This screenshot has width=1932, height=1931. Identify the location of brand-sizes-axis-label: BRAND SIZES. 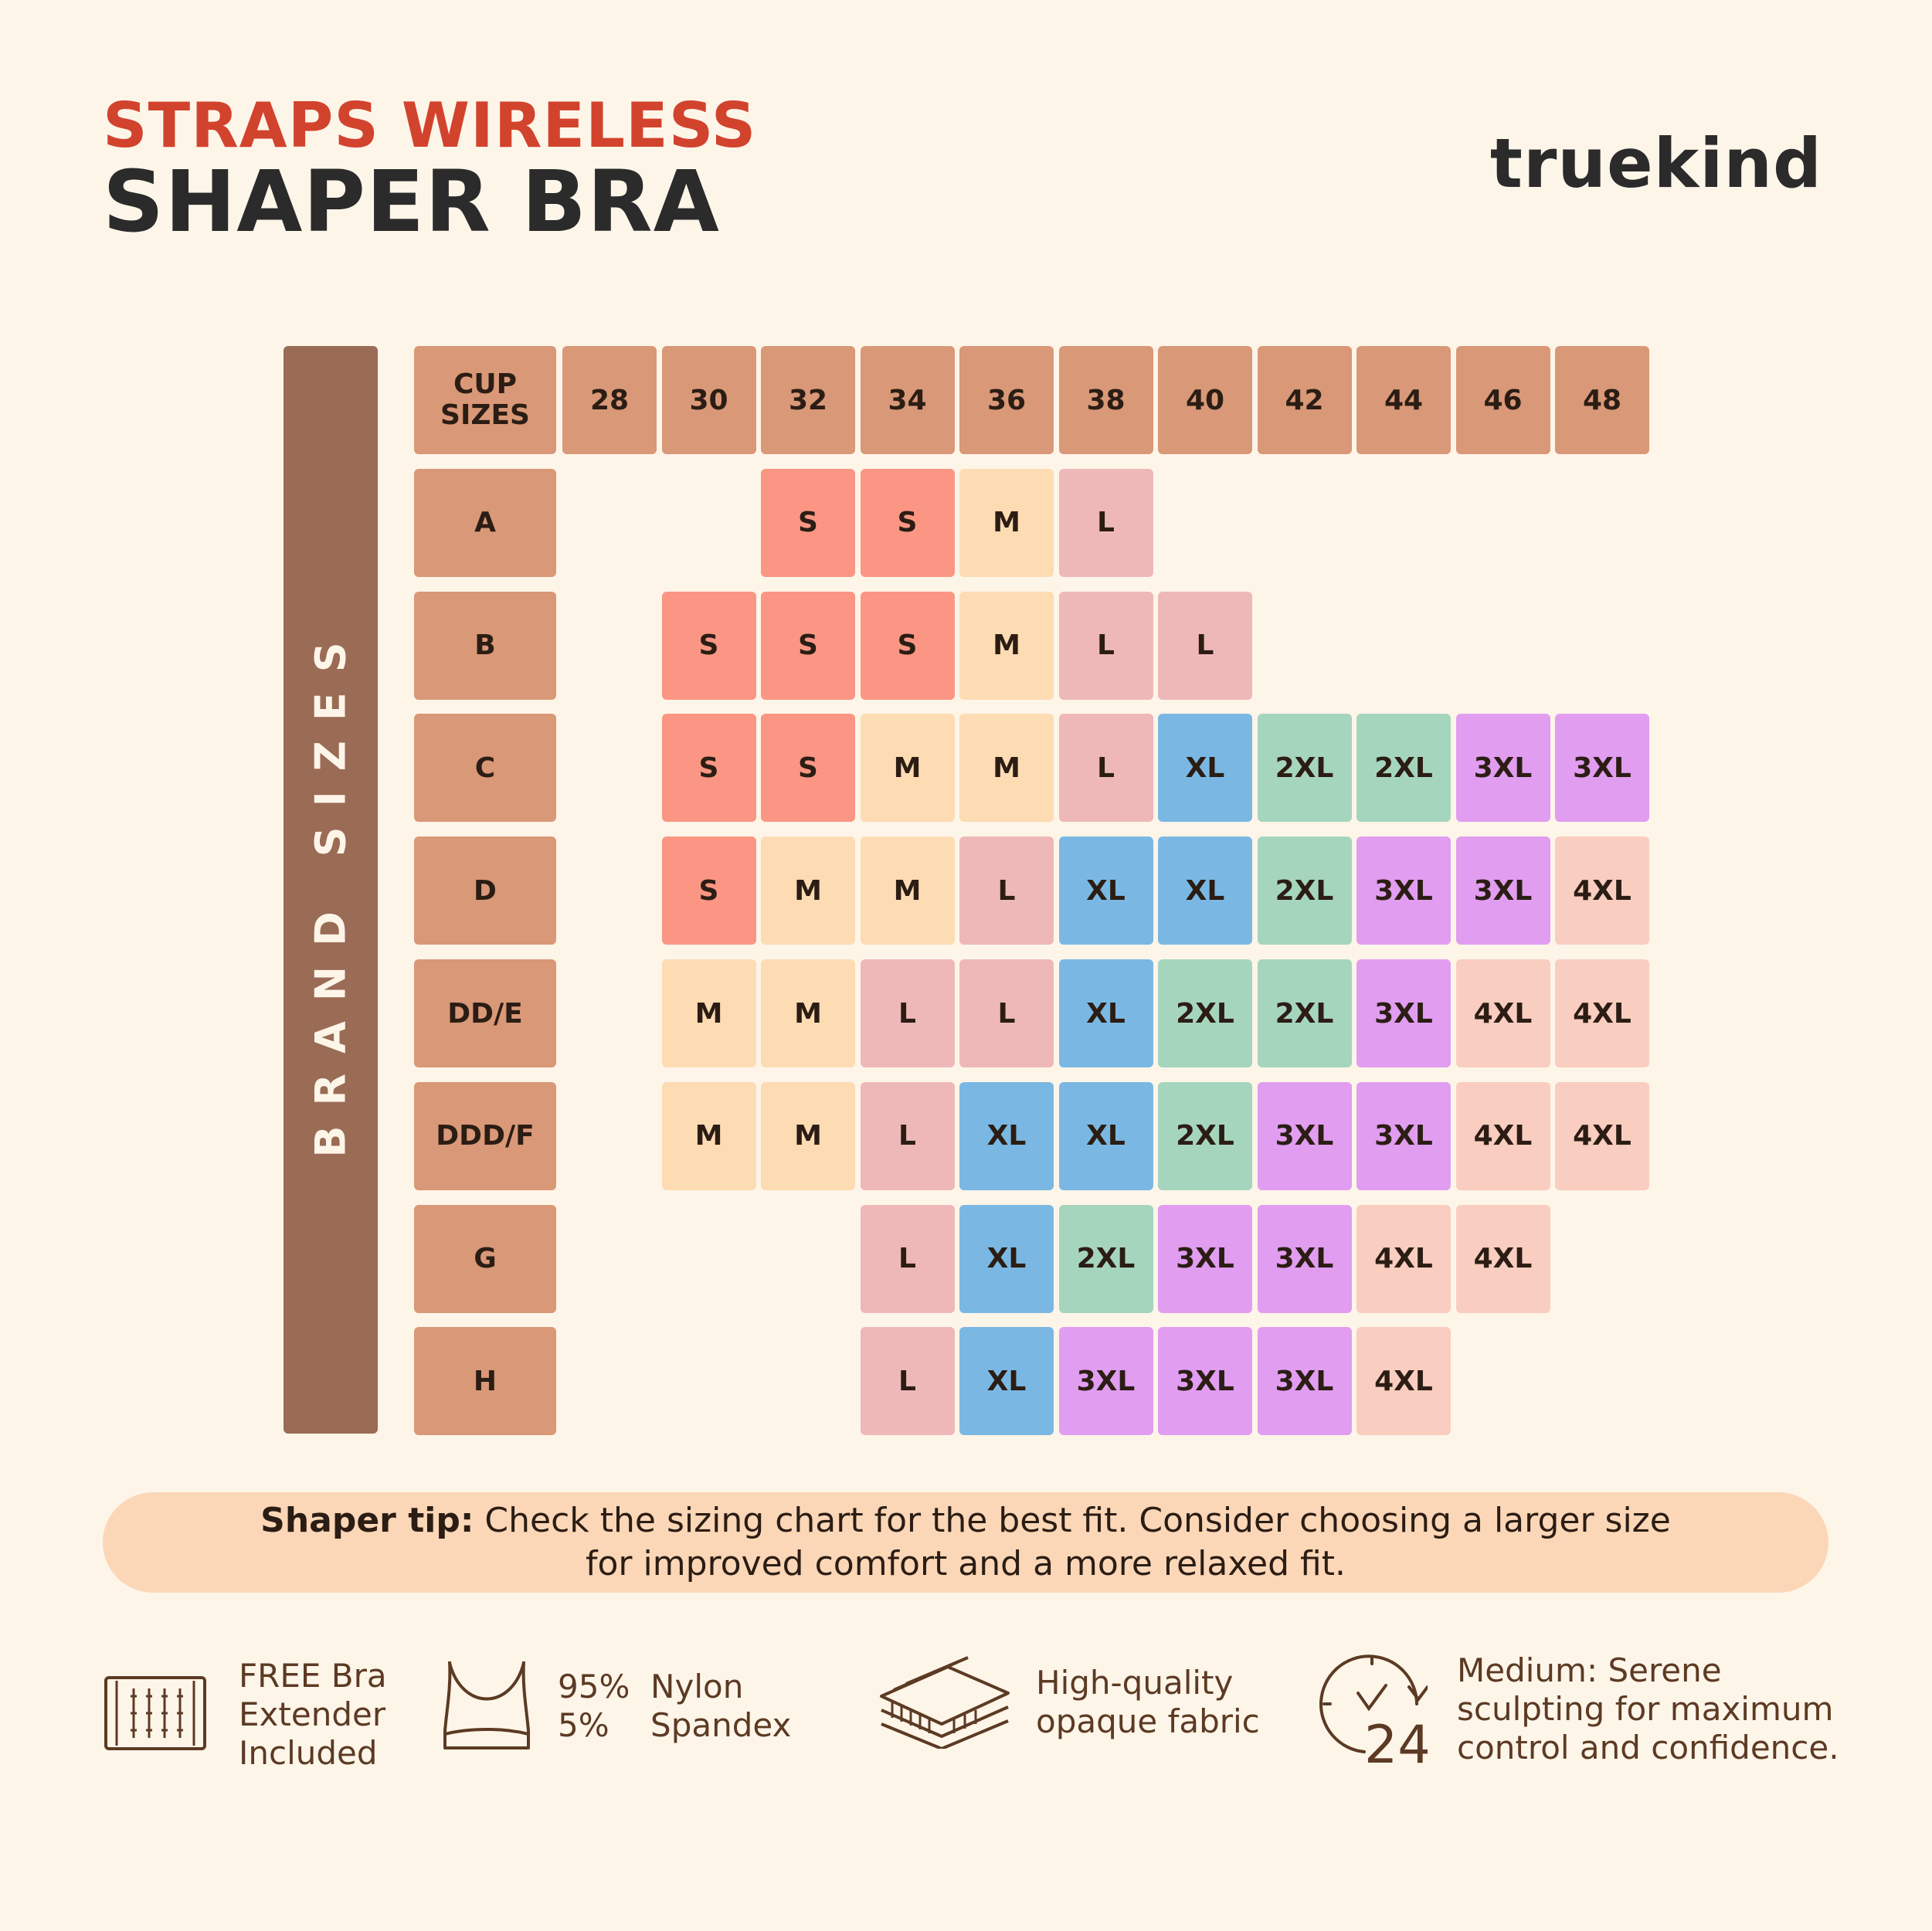
(330, 890).